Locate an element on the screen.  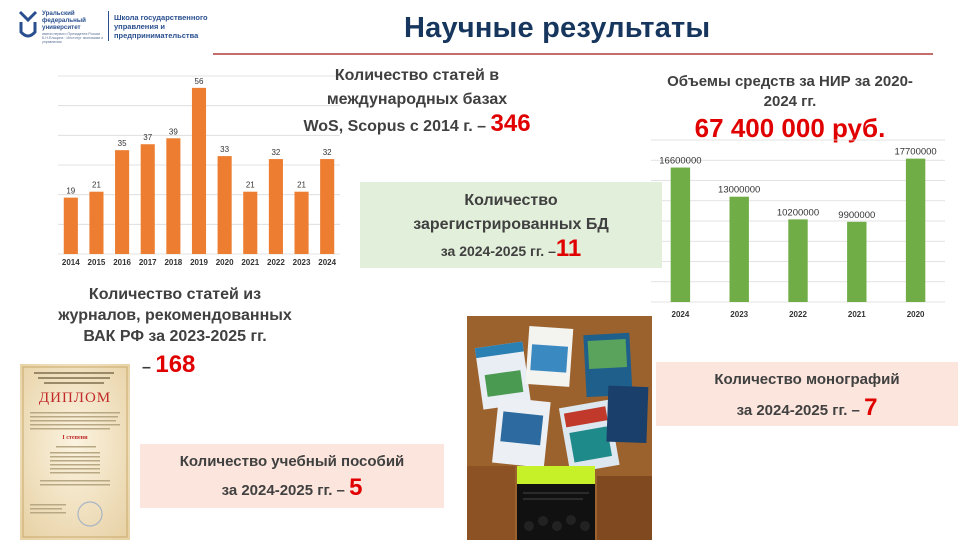
textbook-line1: Количество учебный пособий is located at coordinates (292, 461).